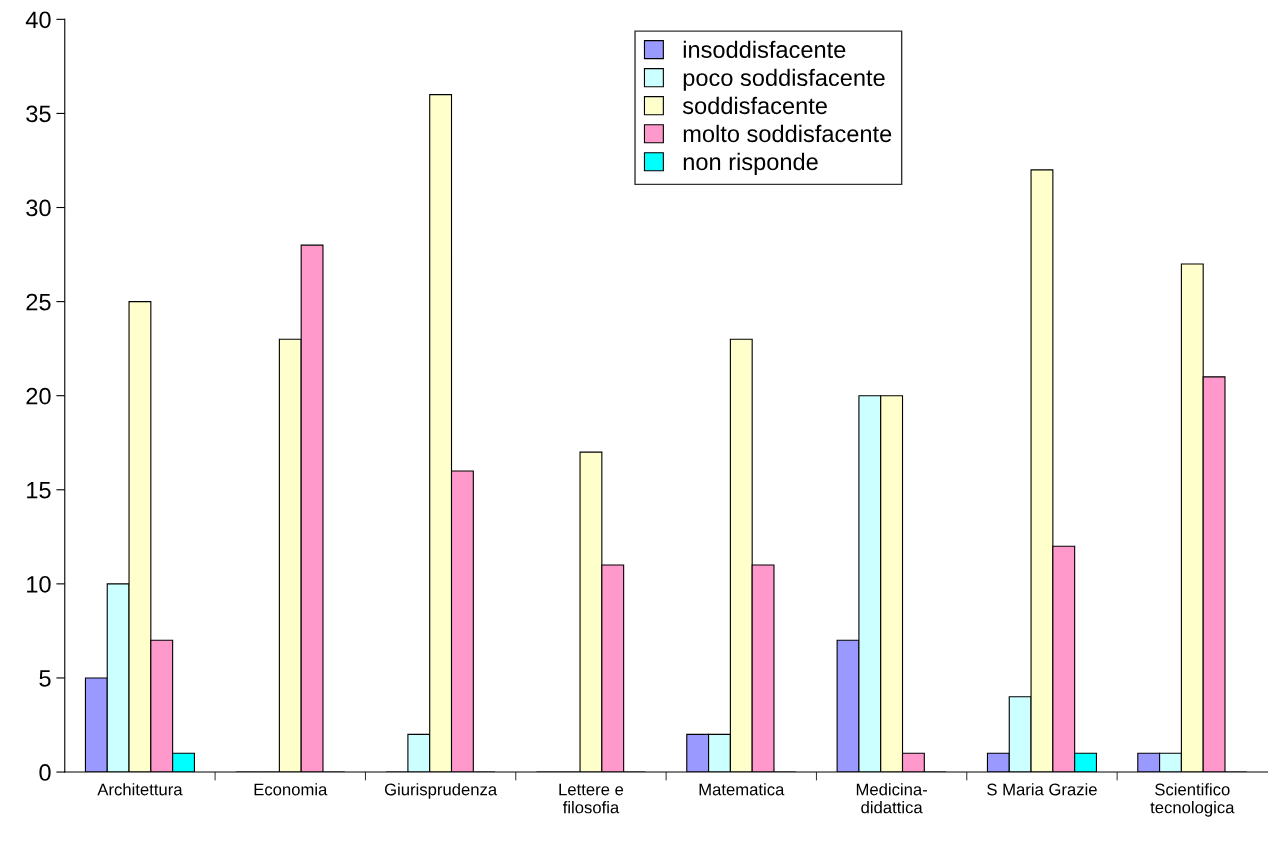 This screenshot has width=1270, height=841. What do you see at coordinates (45, 772) in the screenshot?
I see `y-tick-label: 0` at bounding box center [45, 772].